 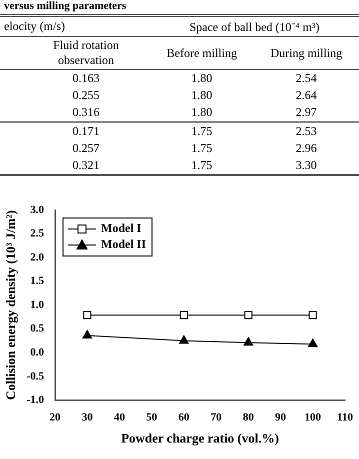 I want to click on text: 0.316, so click(x=86, y=112).